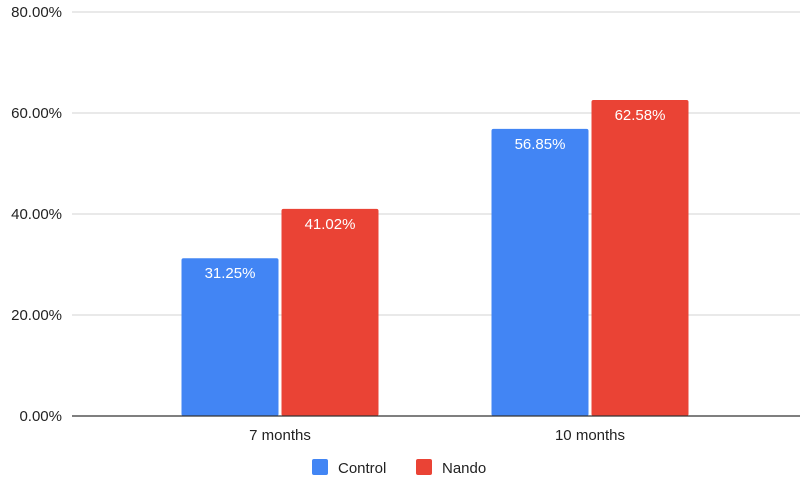 The image size is (804, 493). What do you see at coordinates (36, 113) in the screenshot?
I see `y-tick-label: 60.00%` at bounding box center [36, 113].